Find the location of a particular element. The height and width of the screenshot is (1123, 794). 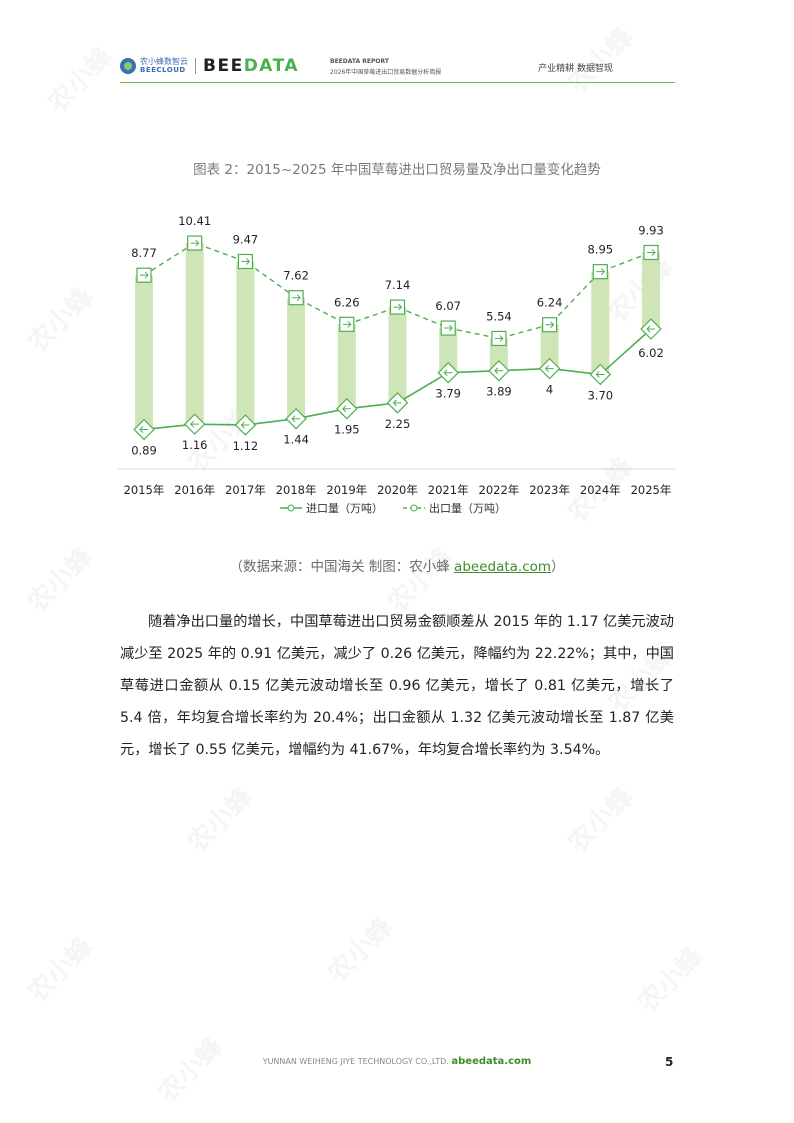

legend-label-export: 出口量（万吨） is located at coordinates (467, 508).